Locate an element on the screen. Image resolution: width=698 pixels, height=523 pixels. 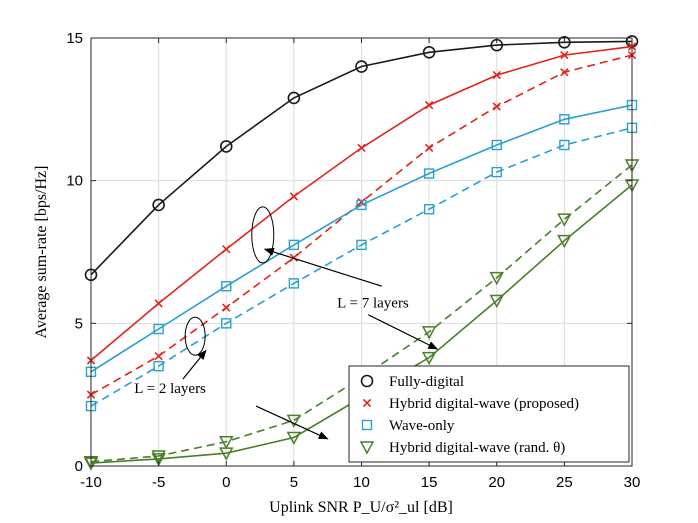
ellipse-L7 is located at coordinates (263, 235).